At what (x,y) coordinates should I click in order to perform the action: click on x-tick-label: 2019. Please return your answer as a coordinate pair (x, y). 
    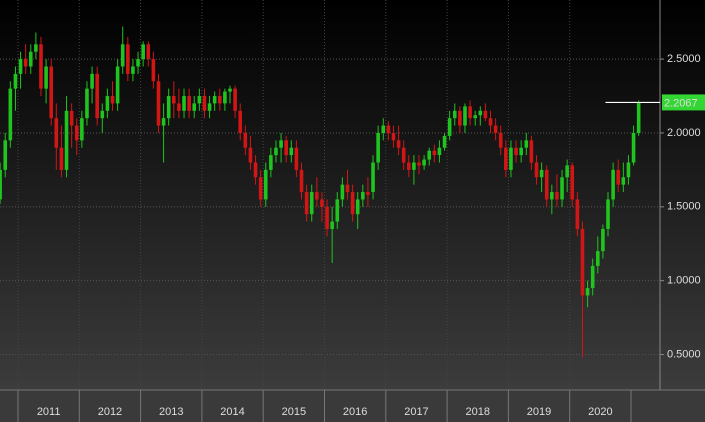
    Looking at the image, I should click on (539, 412).